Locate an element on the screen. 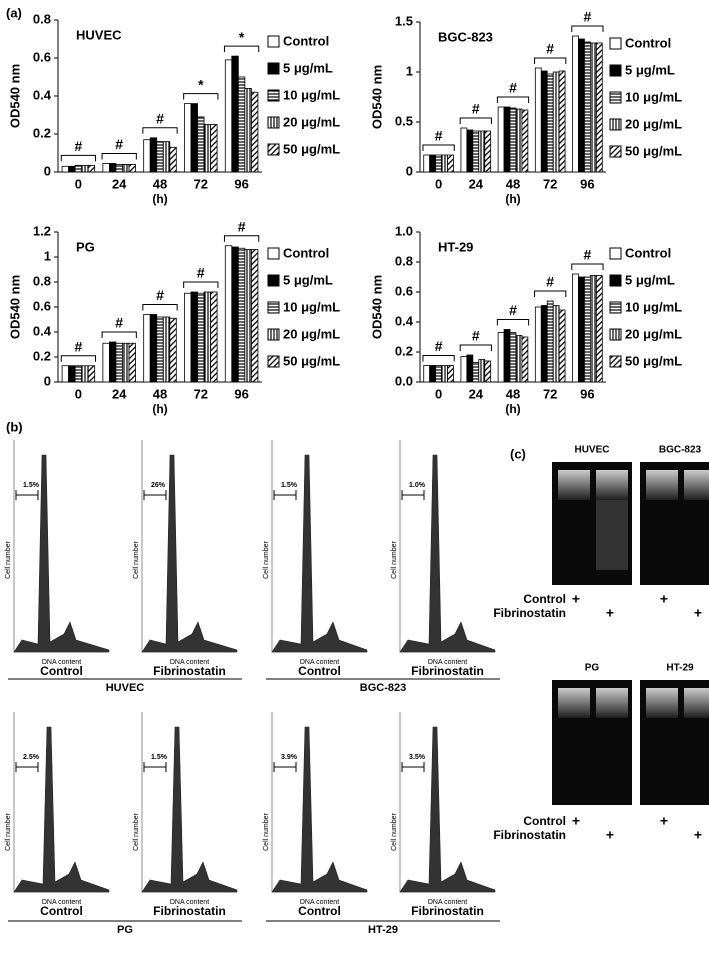 This screenshot has width=709, height=964. percent: 3.5% is located at coordinates (417, 757).